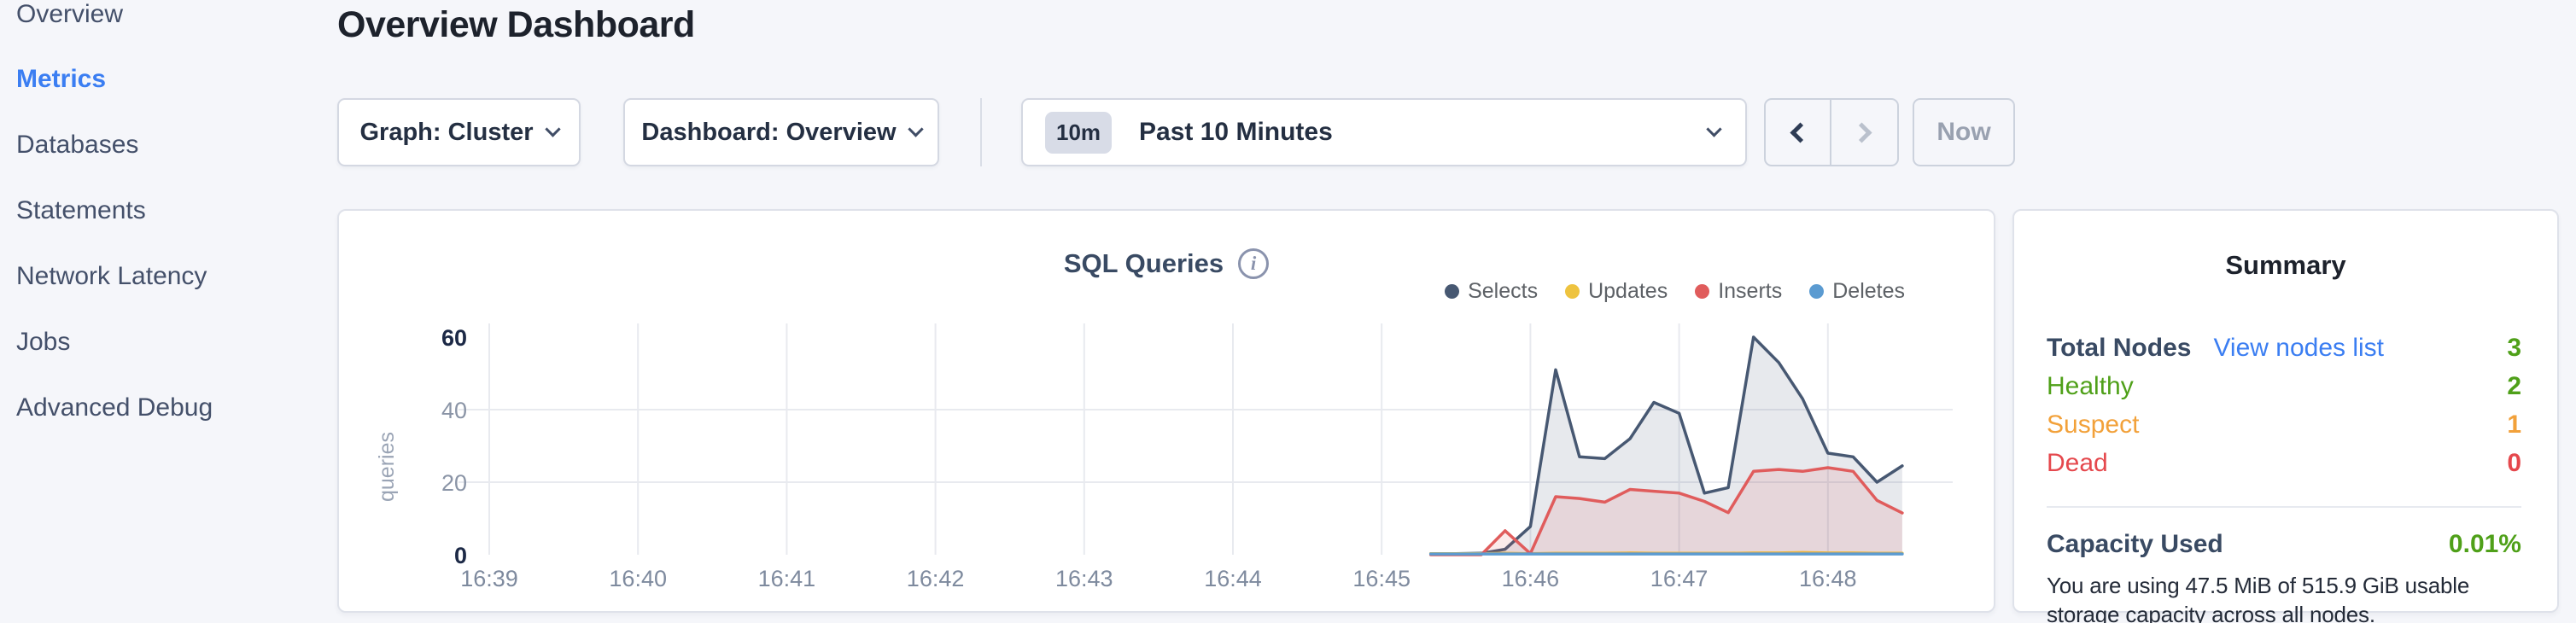 The height and width of the screenshot is (623, 2576). I want to click on legend-label: Updates, so click(1628, 291).